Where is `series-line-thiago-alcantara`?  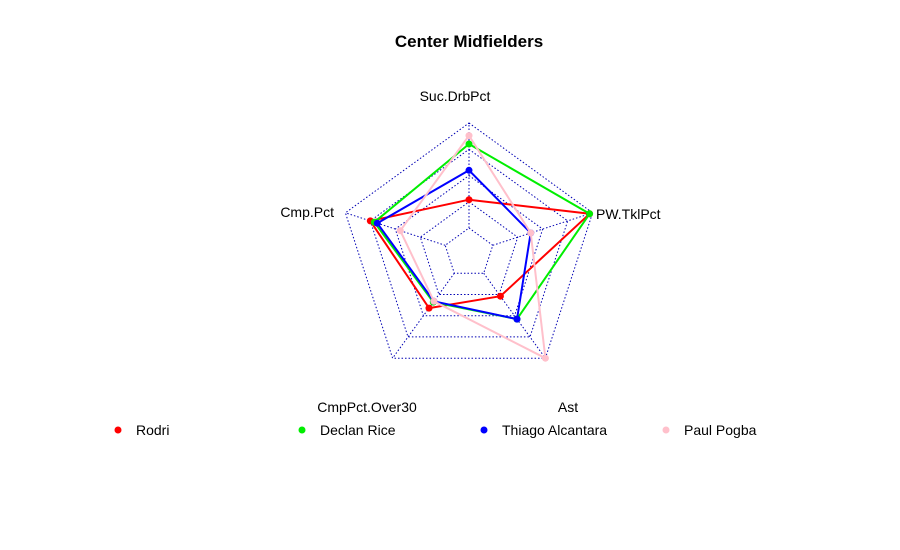 series-line-thiago-alcantara is located at coordinates (454, 245).